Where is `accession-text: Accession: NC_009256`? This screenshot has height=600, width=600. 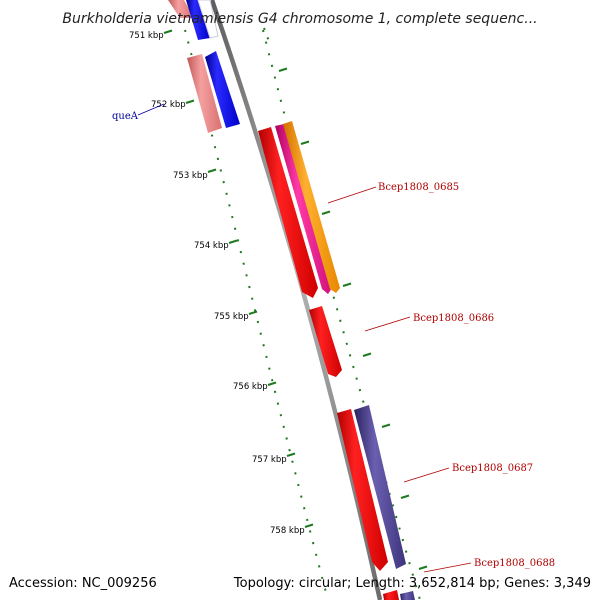 accession-text: Accession: NC_009256 is located at coordinates (83, 583).